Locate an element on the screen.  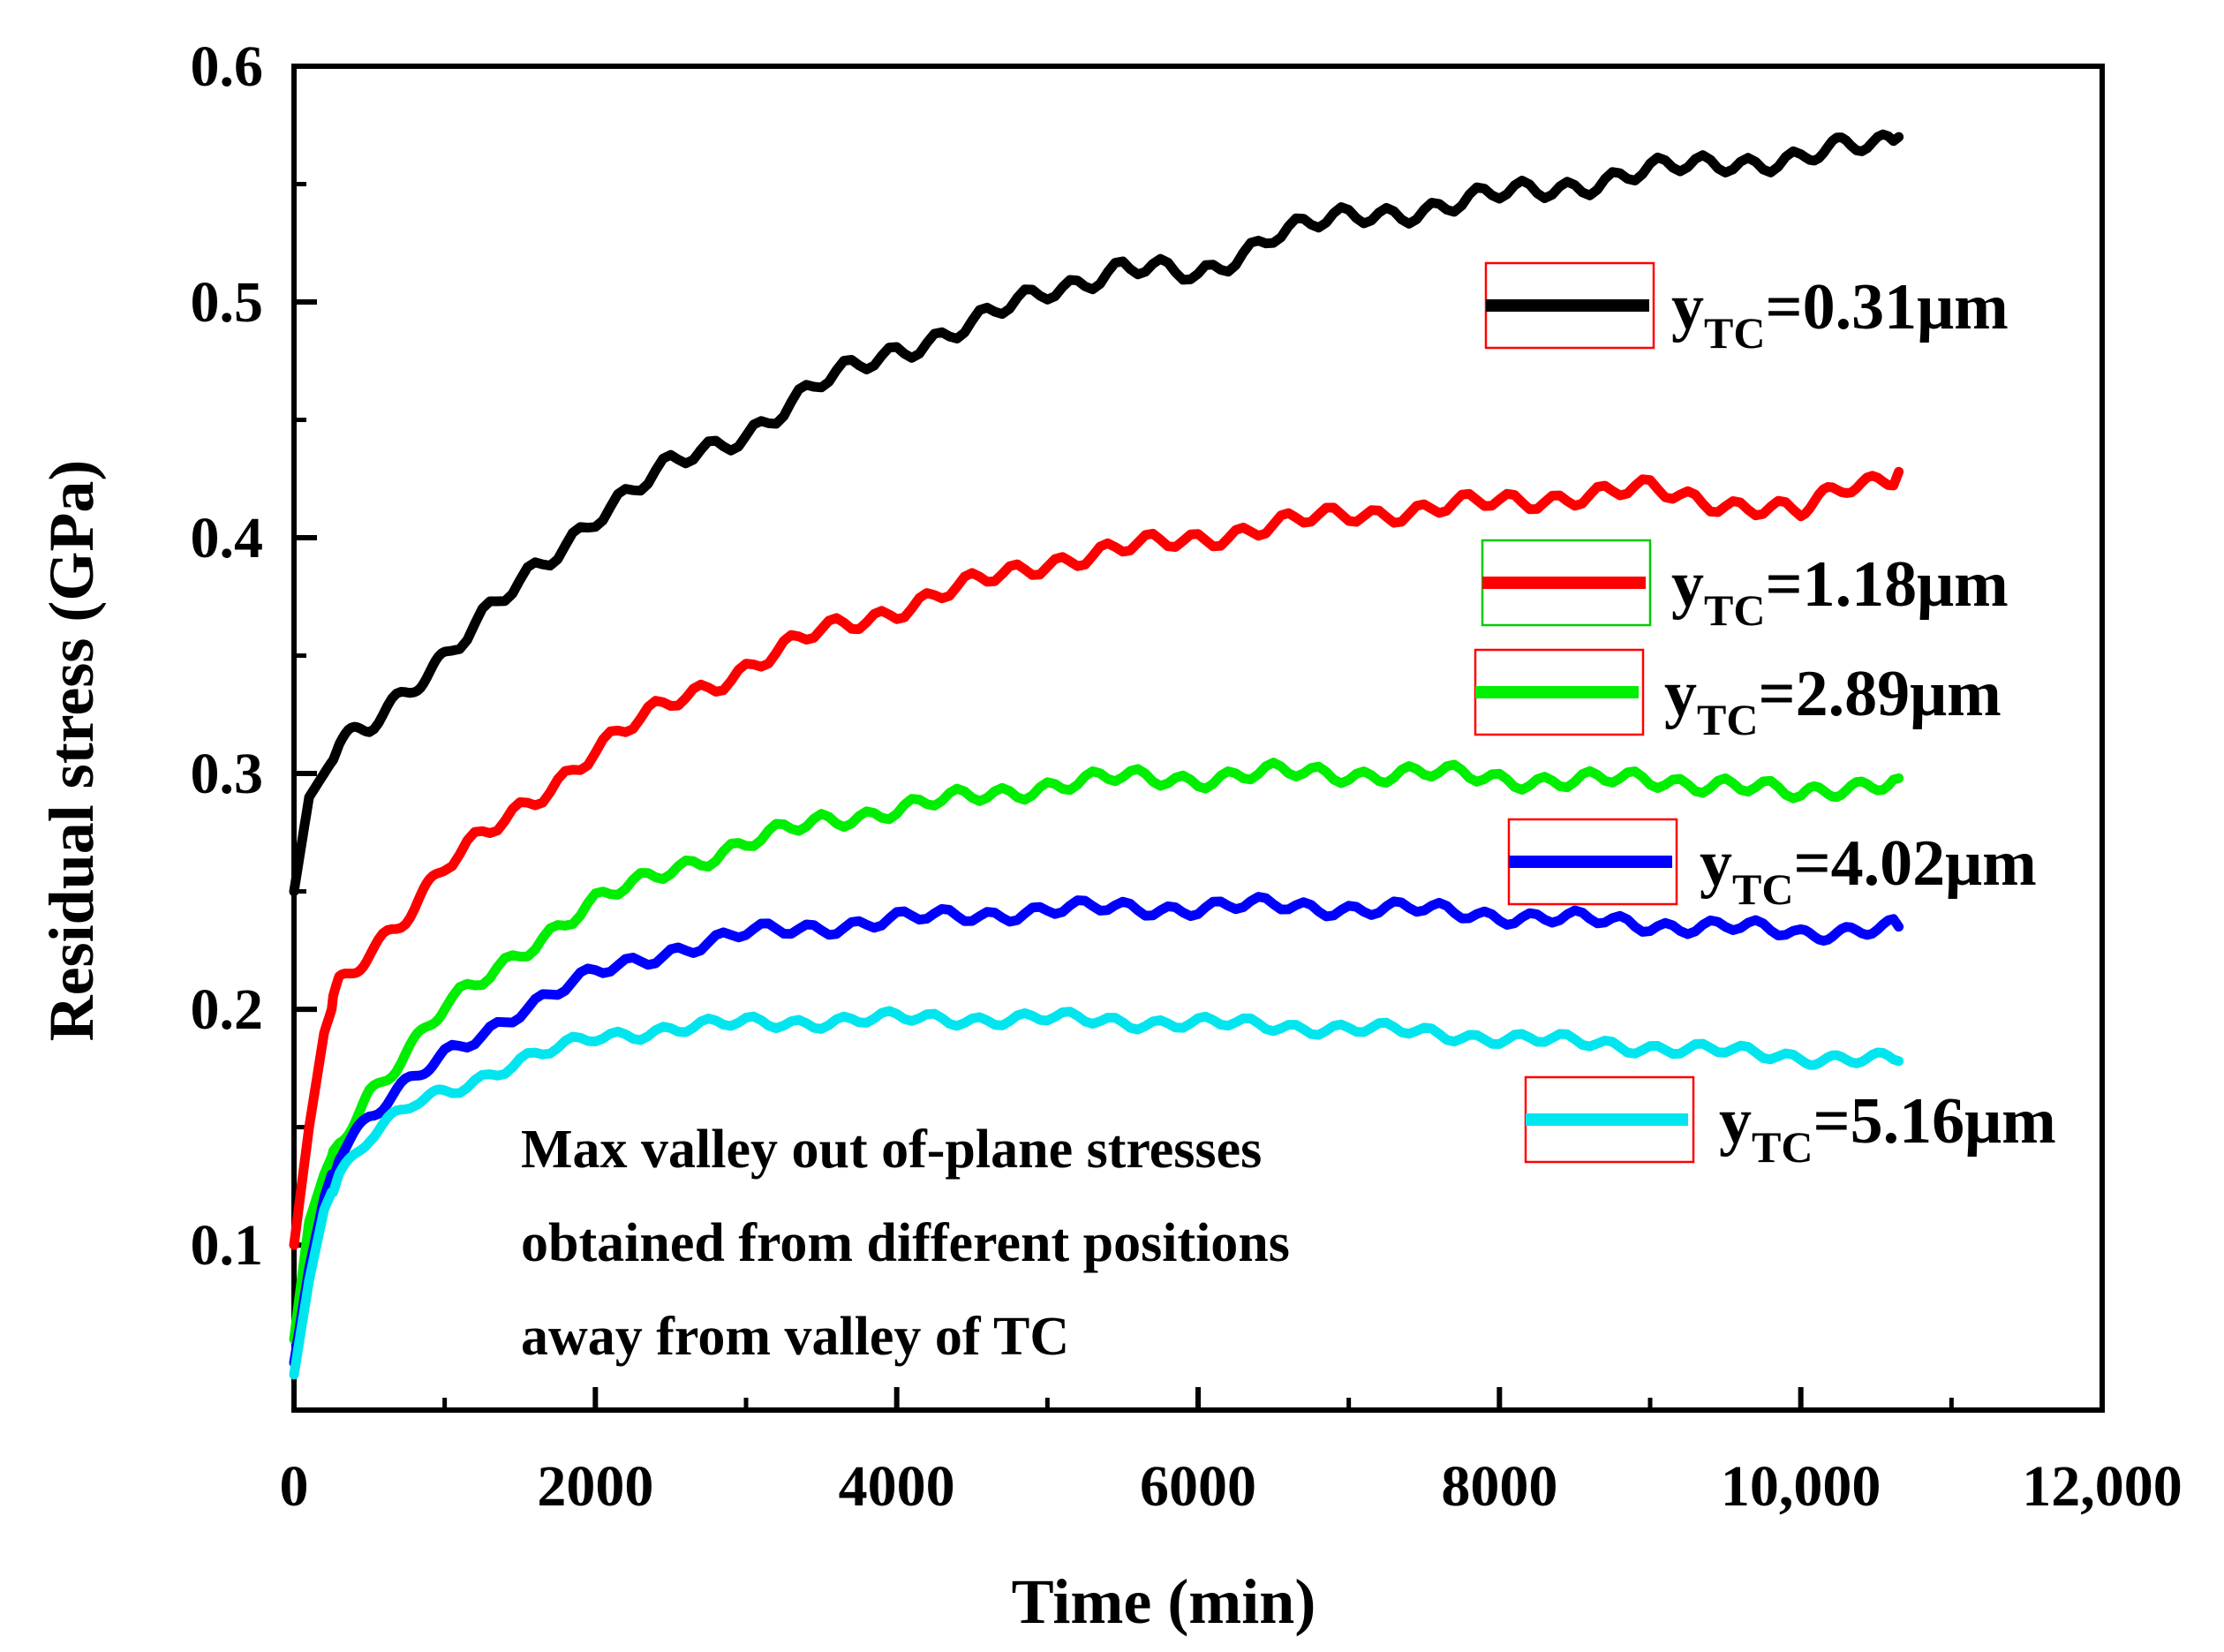
x-tick-label: 10,000 is located at coordinates (1801, 1486).